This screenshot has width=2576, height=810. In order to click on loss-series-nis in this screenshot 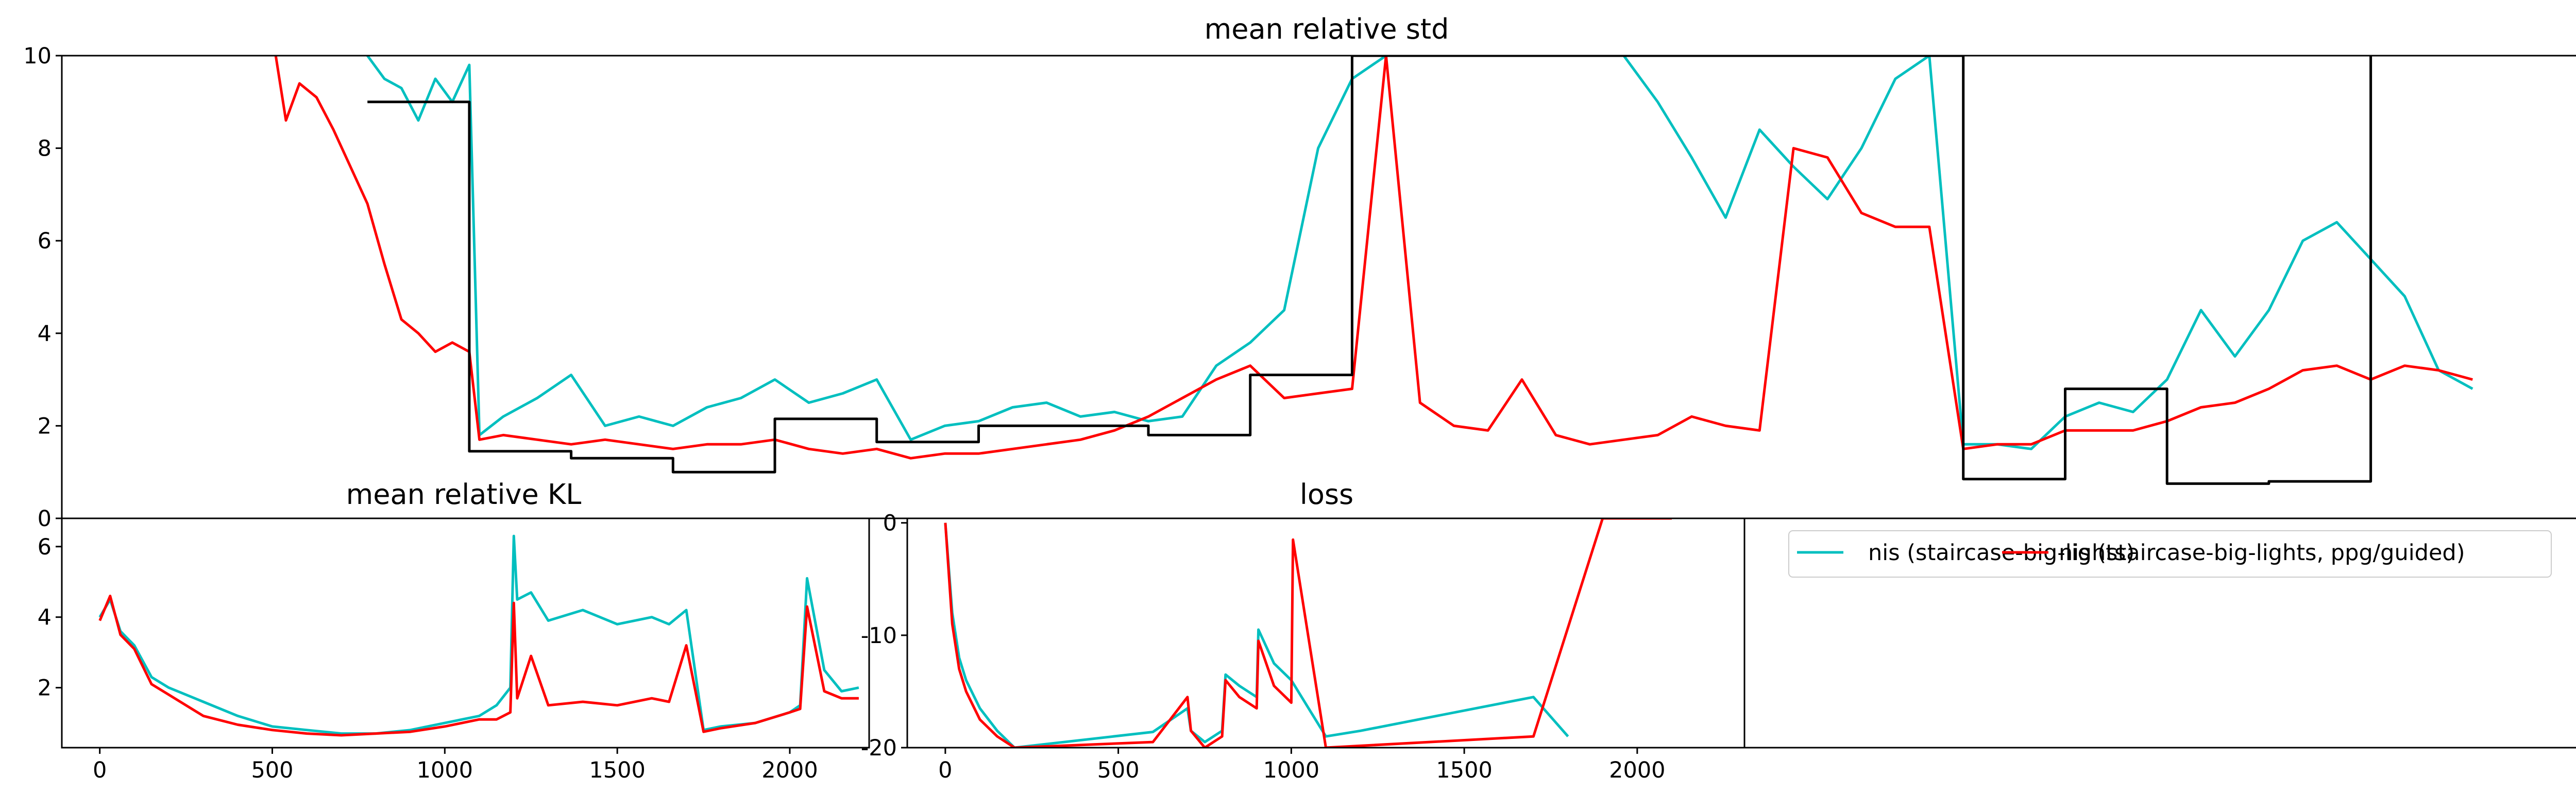, I will do `click(1256, 635)`.